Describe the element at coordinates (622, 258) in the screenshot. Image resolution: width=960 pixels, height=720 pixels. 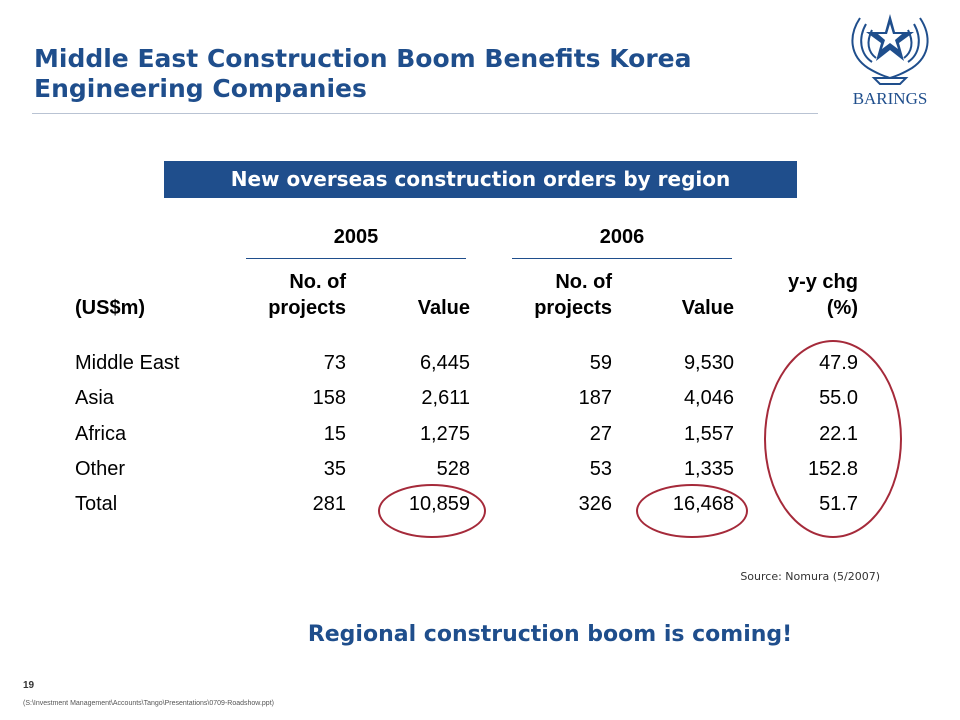
I see `year-2006-rule` at that location.